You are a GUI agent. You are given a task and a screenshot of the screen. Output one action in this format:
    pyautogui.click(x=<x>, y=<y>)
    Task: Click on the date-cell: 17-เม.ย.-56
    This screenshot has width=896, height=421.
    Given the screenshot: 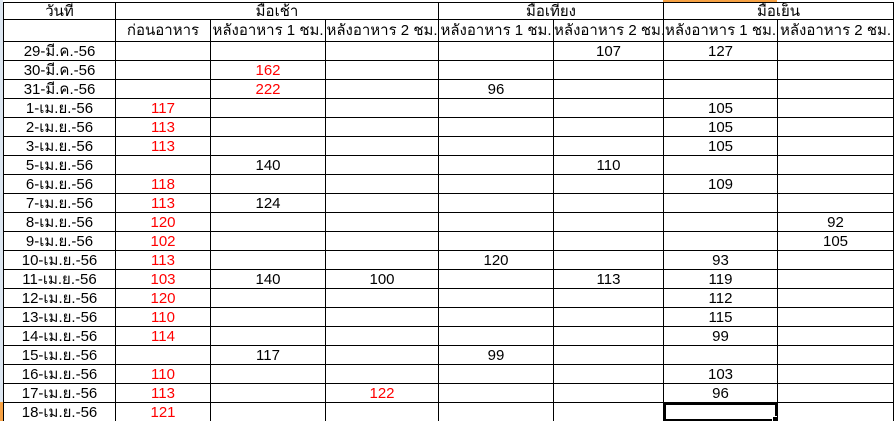 What is the action you would take?
    pyautogui.click(x=59, y=393)
    